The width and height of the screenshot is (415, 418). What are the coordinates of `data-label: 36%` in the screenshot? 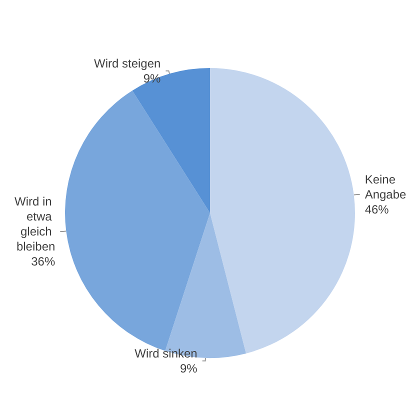 It's located at (43, 261).